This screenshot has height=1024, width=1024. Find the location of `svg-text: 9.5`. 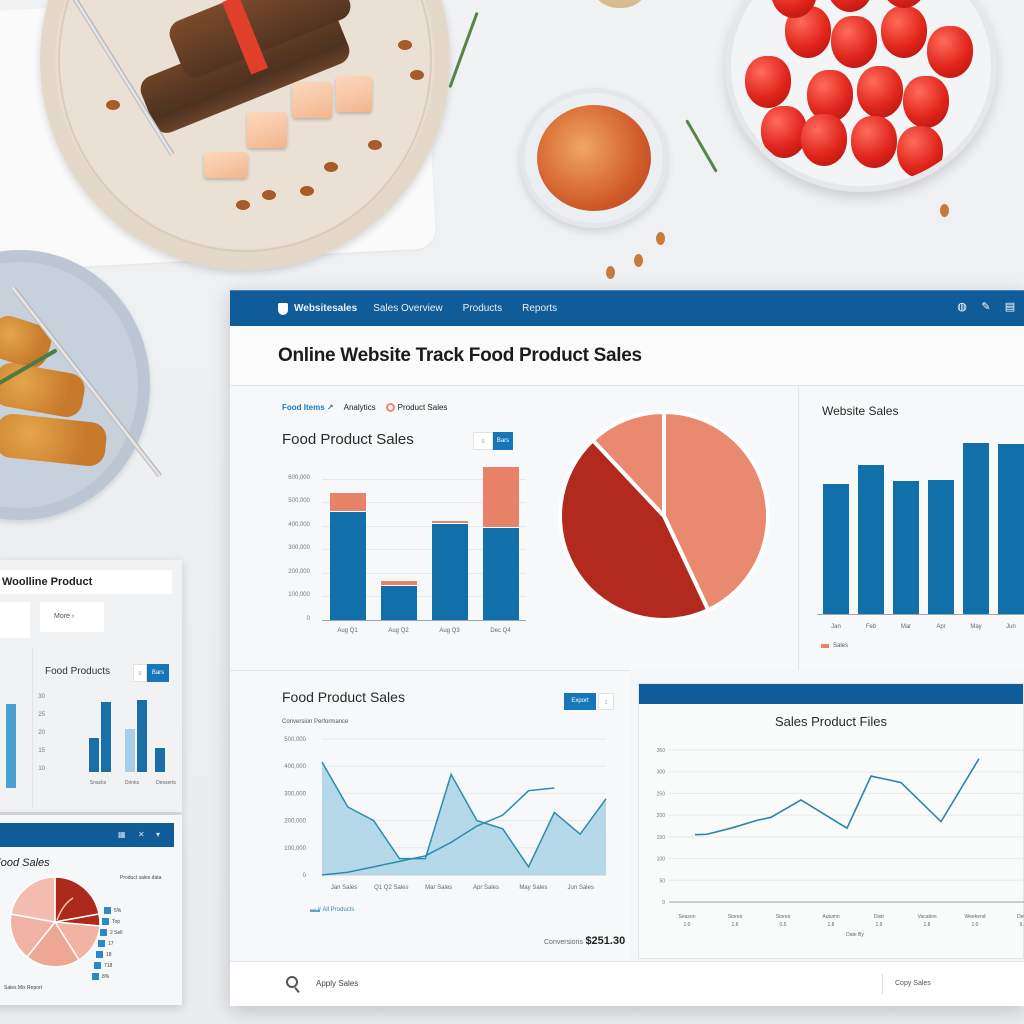

svg-text: 9.5 is located at coordinates (1022, 925).